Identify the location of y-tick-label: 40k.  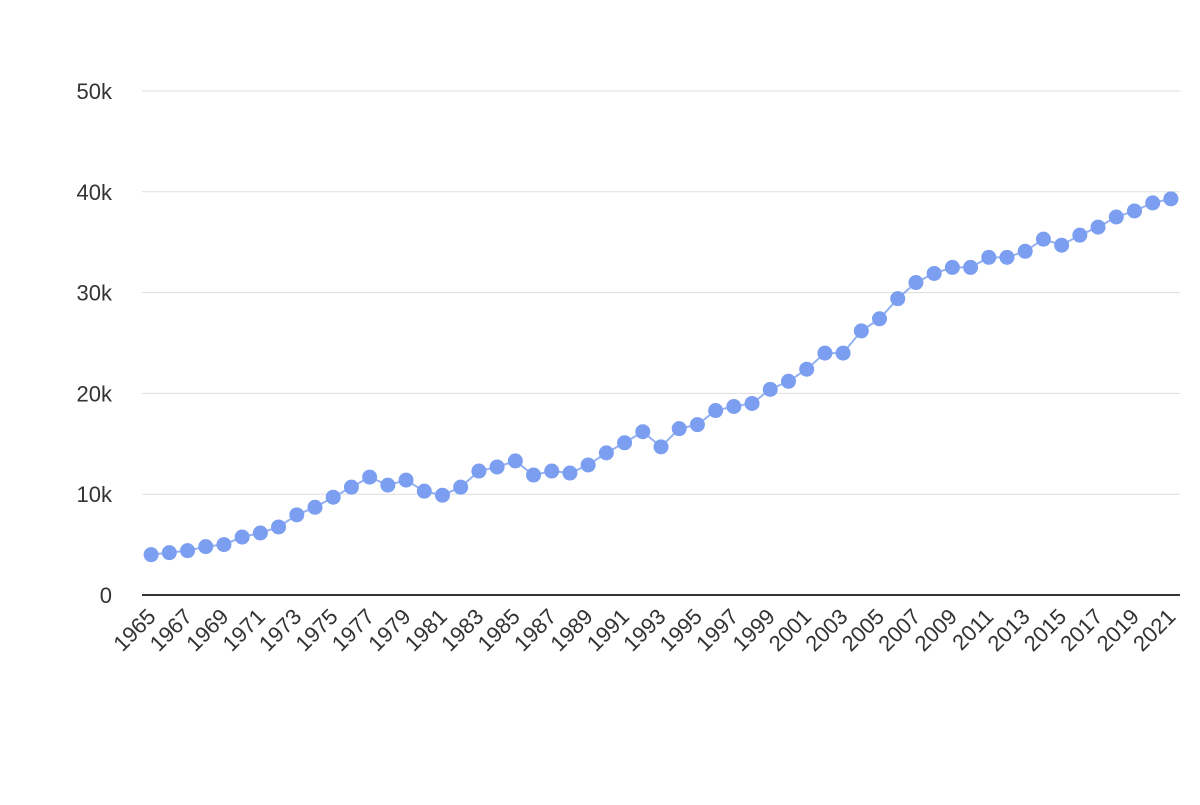
(95, 192).